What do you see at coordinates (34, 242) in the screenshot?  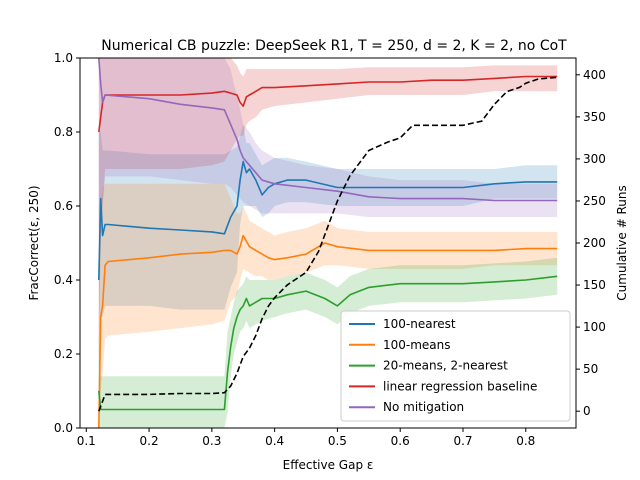 I see `y-axis-label: FracCorrect(ε, 250)` at bounding box center [34, 242].